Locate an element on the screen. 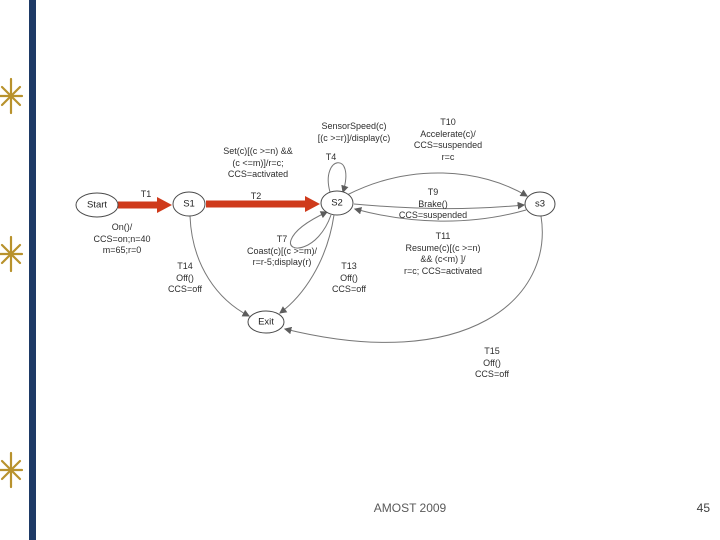  label-t9: T9 Brake() CCS=suspended is located at coordinates (433, 204).